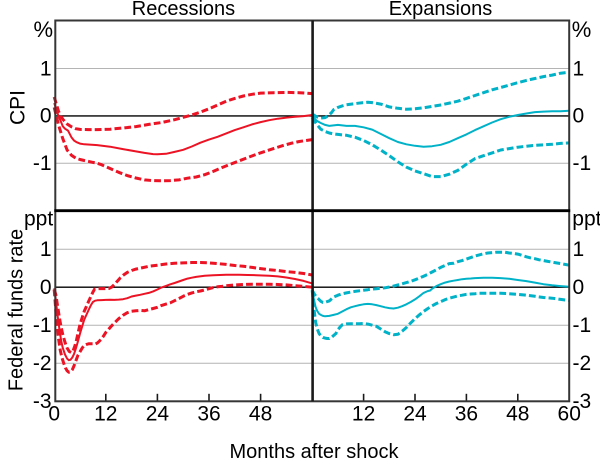 The width and height of the screenshot is (600, 458). Describe the element at coordinates (183, 10) in the screenshot. I see `svg-text: Recessions` at that location.